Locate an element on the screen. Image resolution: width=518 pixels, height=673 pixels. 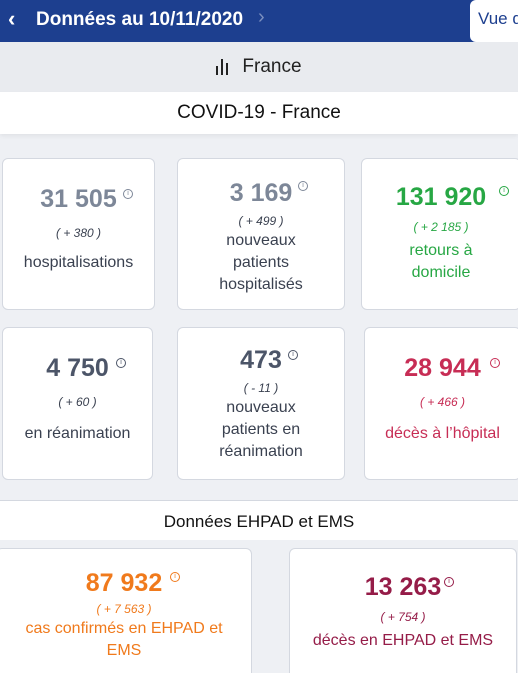
stat-card-ehpad-deaths: 13 263 i ( + 754 ) décès en EHPAD et EMS is located at coordinates (403, 610).